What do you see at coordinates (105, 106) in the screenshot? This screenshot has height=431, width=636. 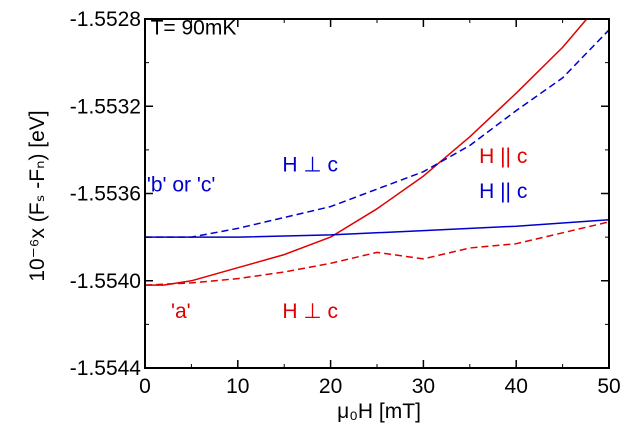 I see `y-tick-label: -1.5532` at bounding box center [105, 106].